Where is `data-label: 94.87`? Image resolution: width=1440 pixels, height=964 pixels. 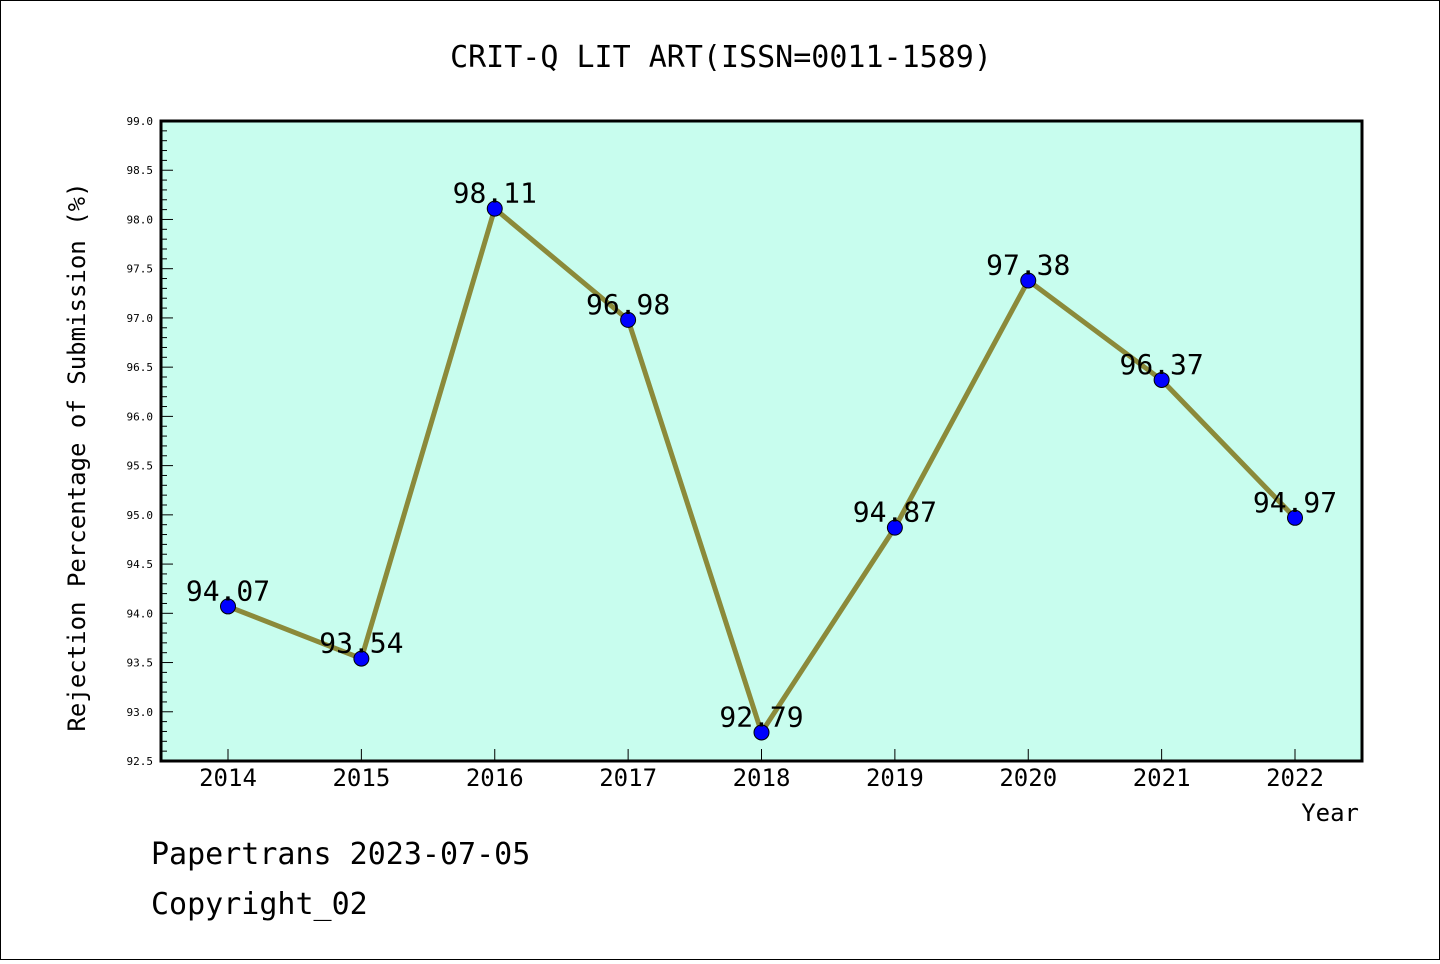 data-label: 94.87 is located at coordinates (895, 512).